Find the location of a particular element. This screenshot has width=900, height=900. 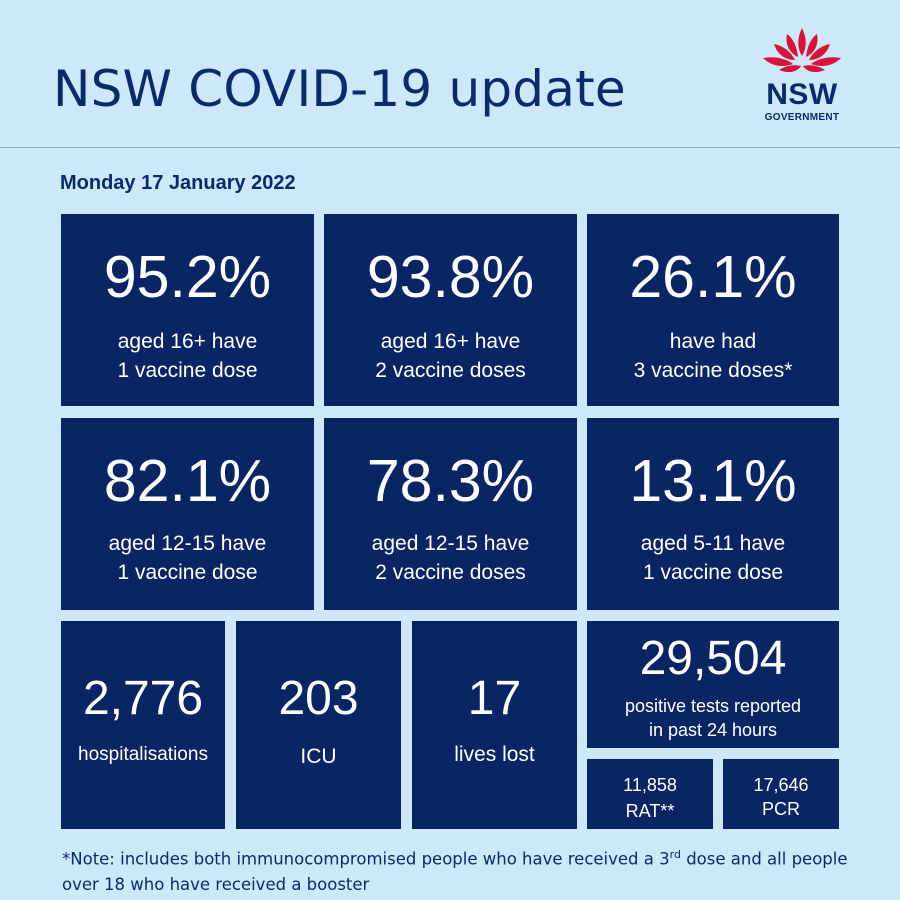

stat-value: 203 is located at coordinates (318, 698).